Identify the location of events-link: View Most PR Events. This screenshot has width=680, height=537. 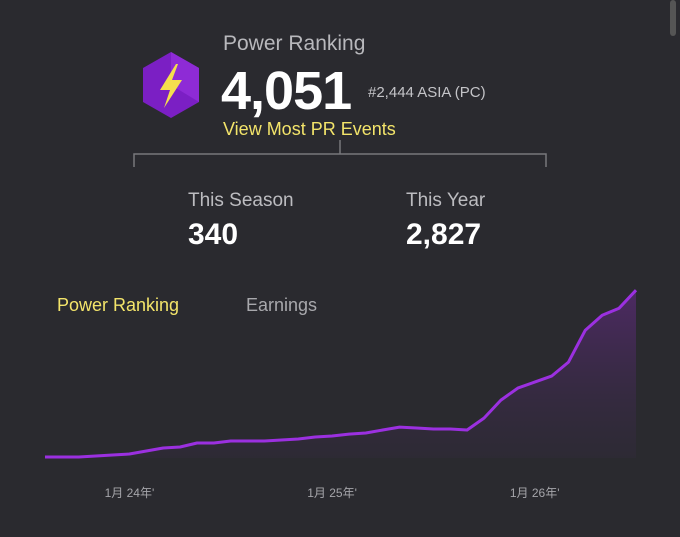
(309, 129).